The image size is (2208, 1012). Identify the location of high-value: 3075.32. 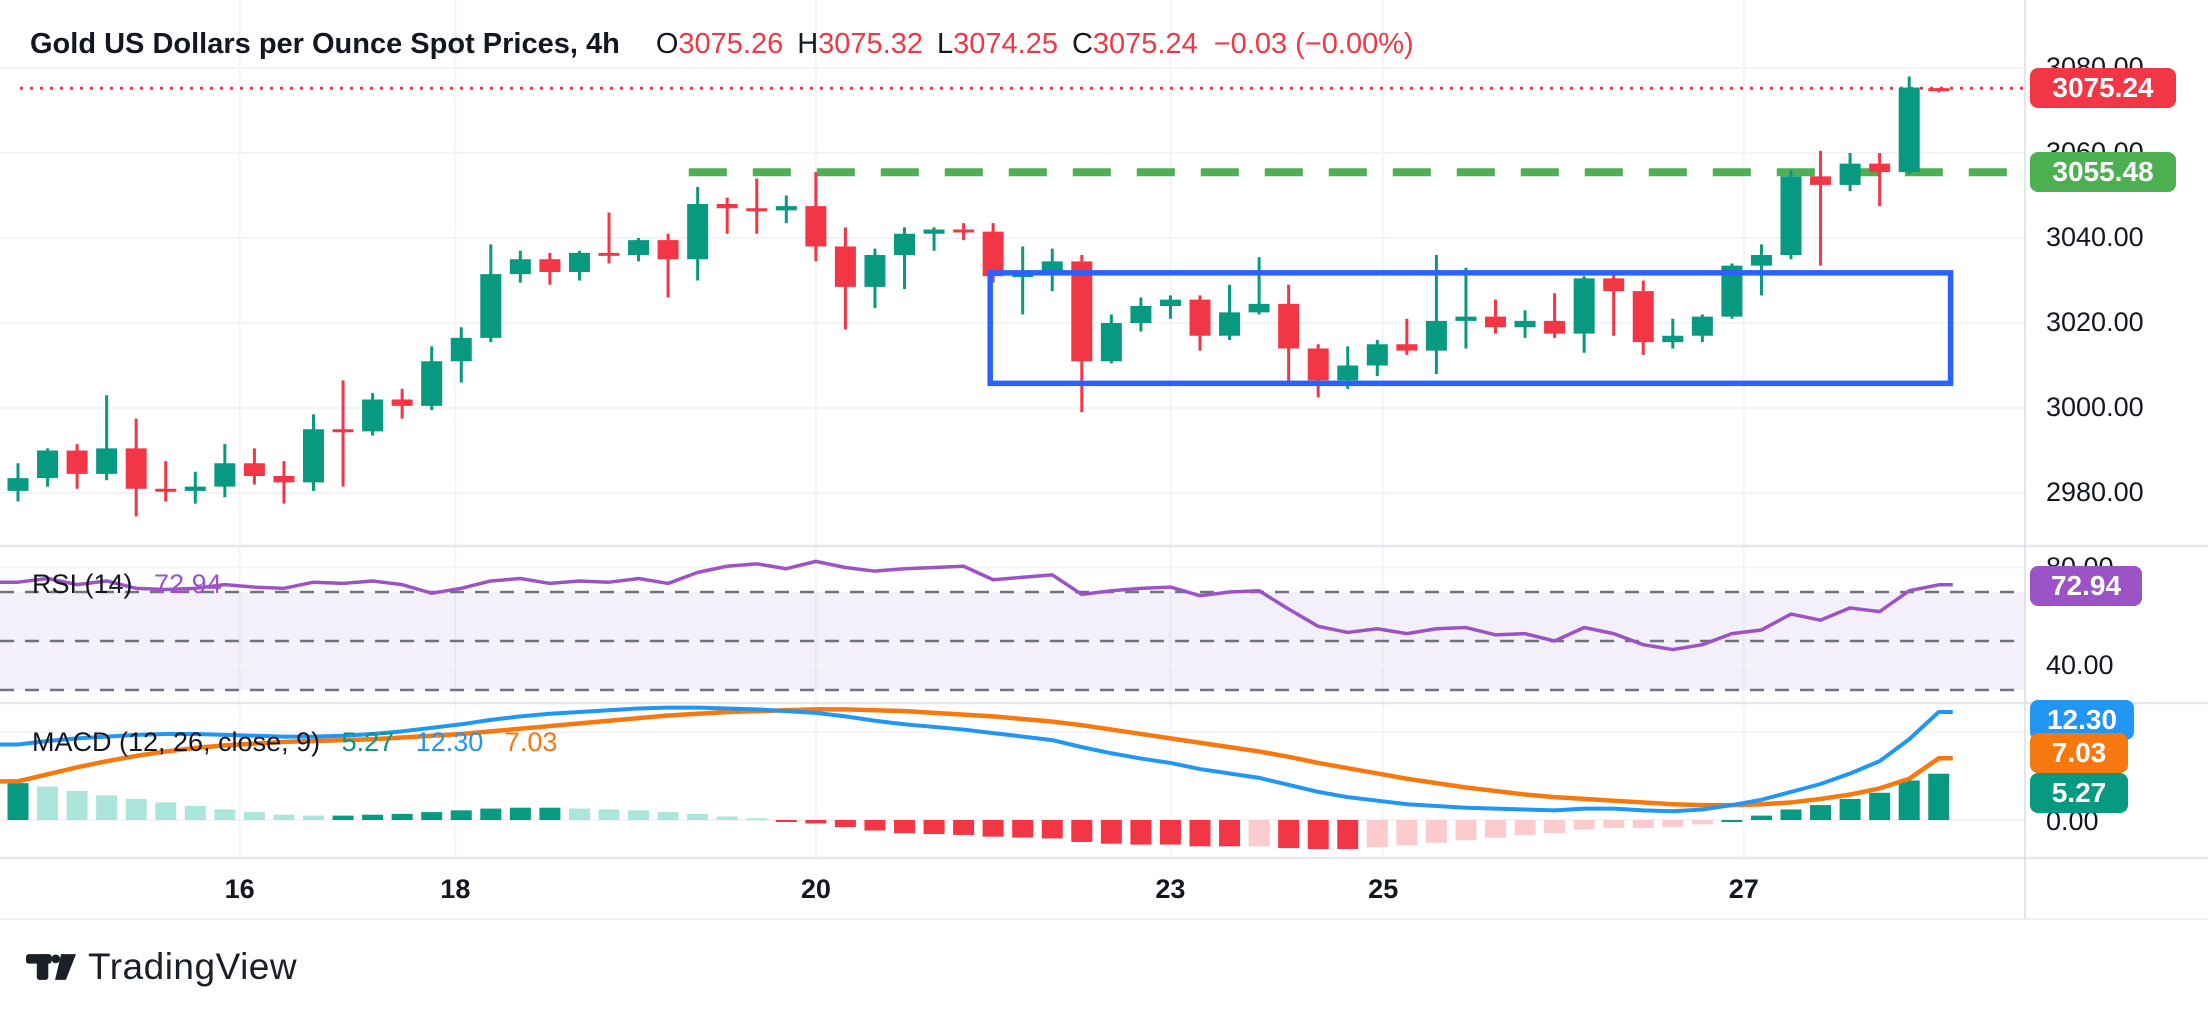
(870, 44).